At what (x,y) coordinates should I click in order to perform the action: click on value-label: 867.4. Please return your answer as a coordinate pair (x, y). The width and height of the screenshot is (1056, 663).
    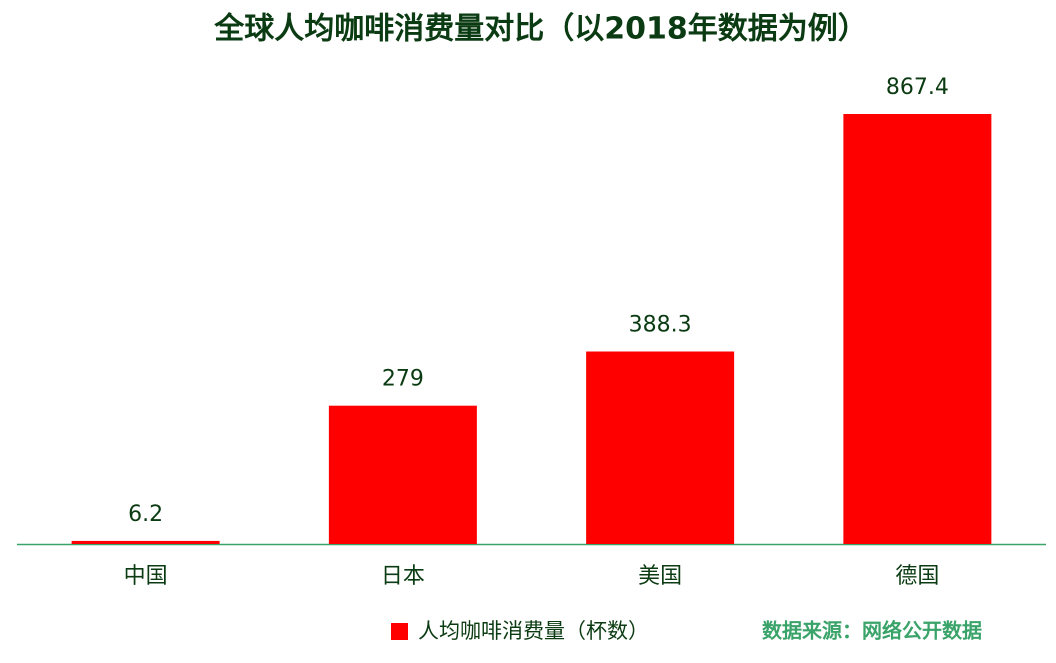
    Looking at the image, I should click on (917, 87).